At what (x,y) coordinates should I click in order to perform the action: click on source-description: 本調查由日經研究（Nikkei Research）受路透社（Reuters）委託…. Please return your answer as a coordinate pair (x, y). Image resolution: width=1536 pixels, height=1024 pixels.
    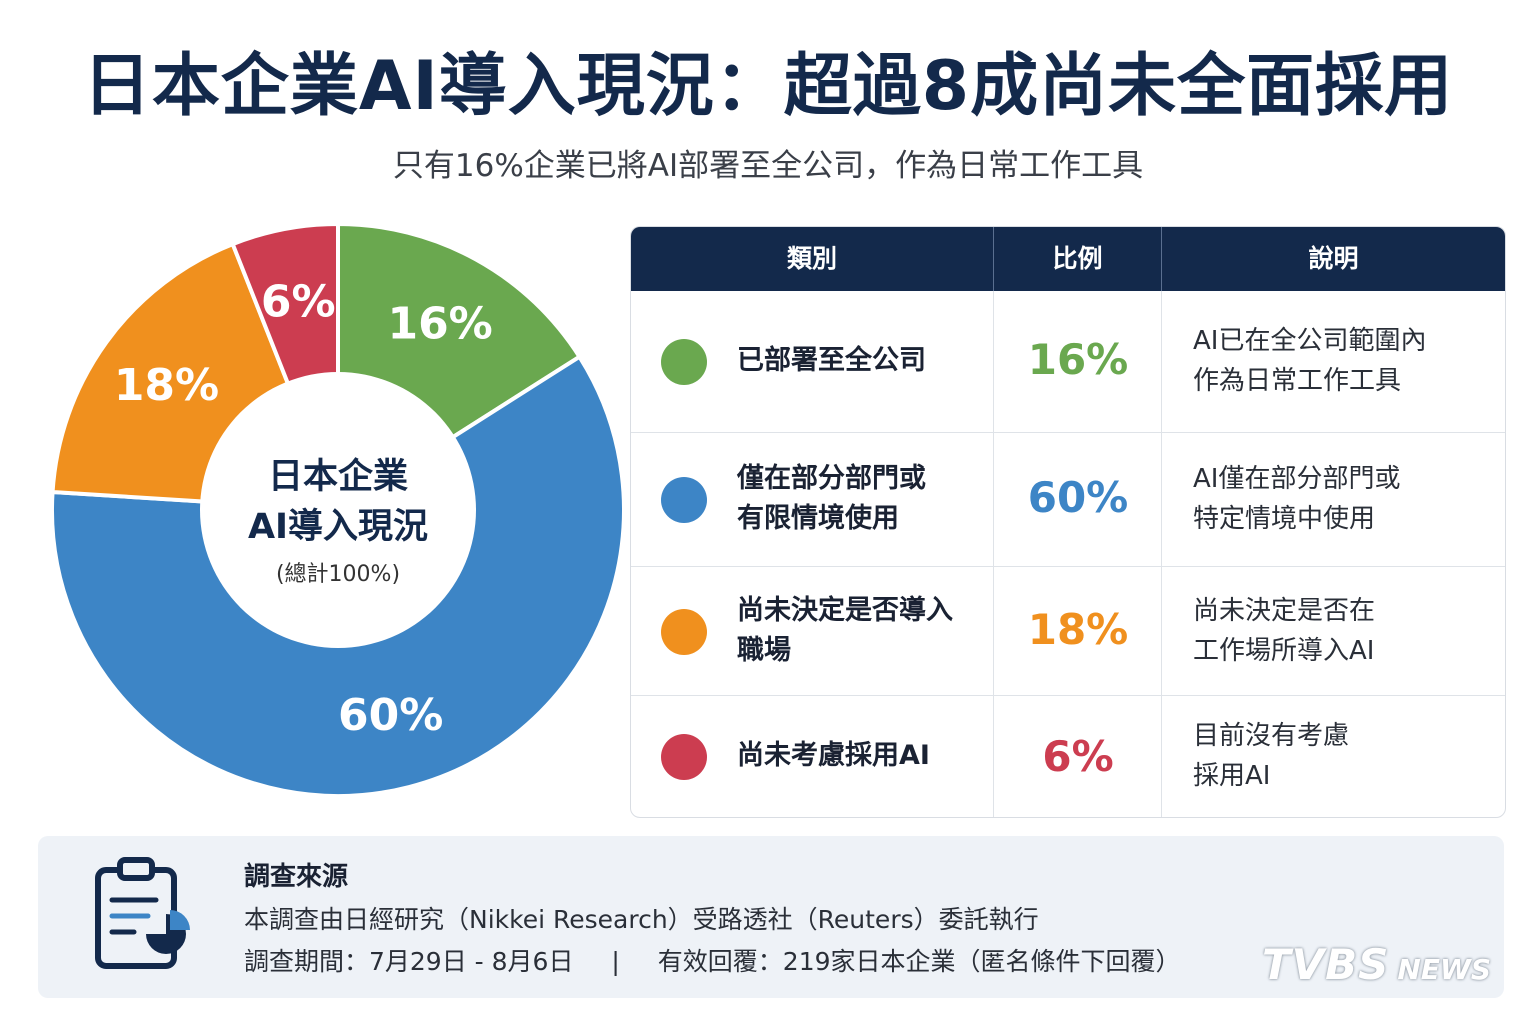
    Looking at the image, I should click on (641, 919).